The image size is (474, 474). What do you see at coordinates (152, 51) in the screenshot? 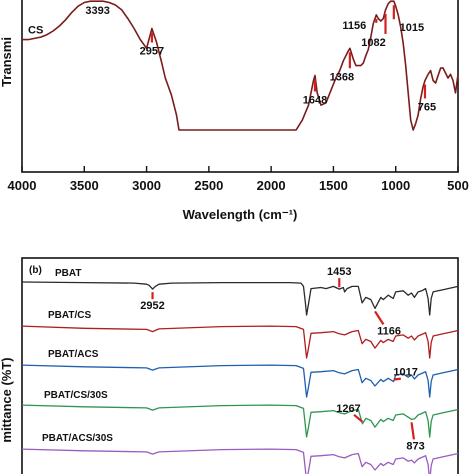
I see `panel-a-annotation-label: 2957` at bounding box center [152, 51].